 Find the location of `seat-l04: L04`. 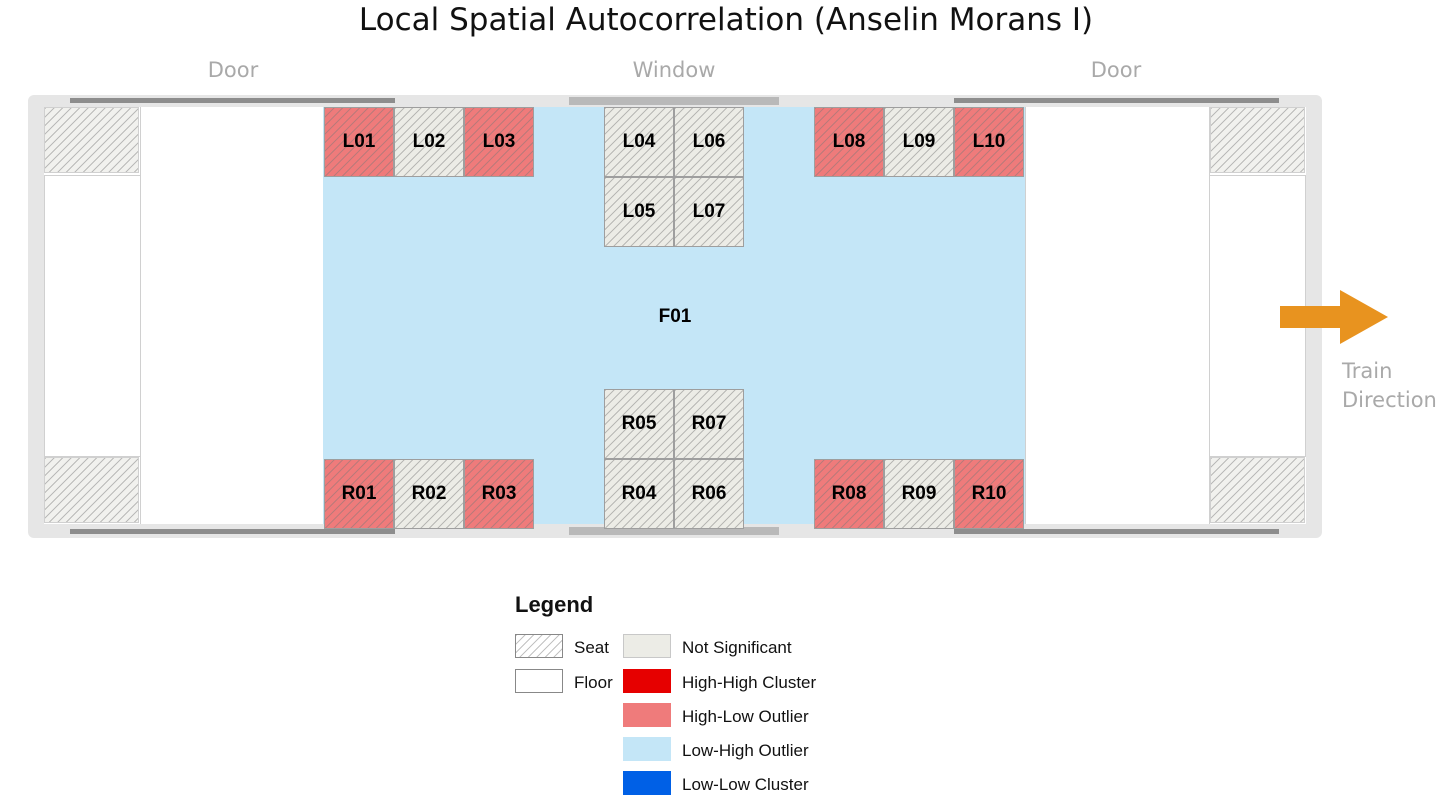

seat-l04: L04 is located at coordinates (639, 142).